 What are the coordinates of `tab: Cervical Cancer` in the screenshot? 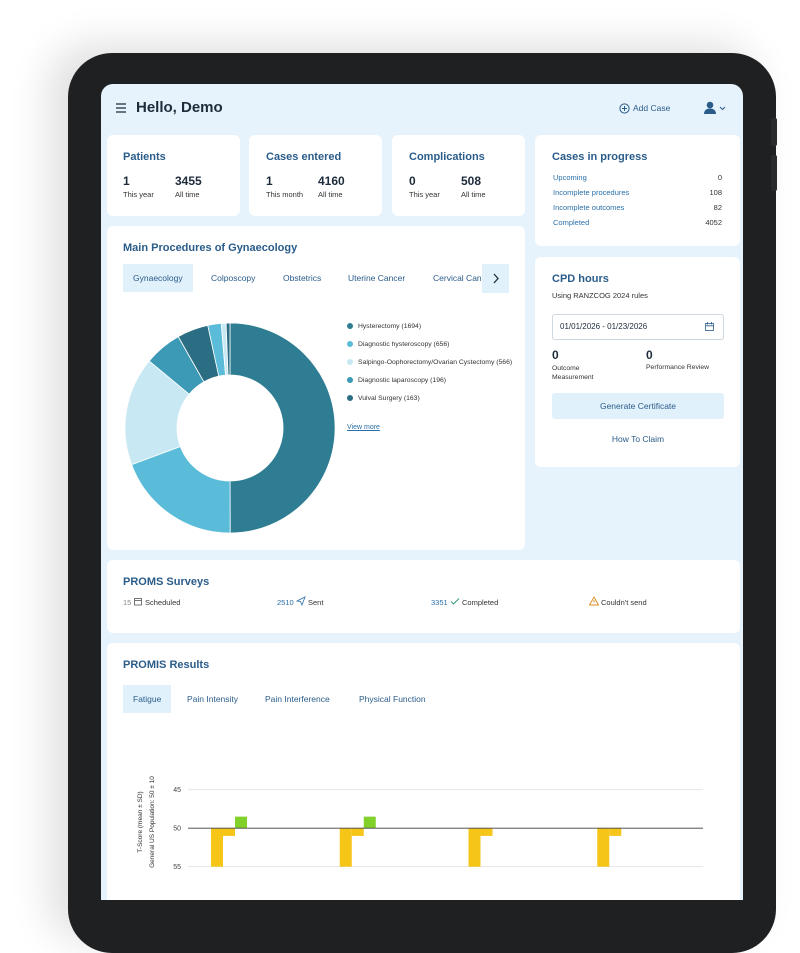 It's located at (457, 278).